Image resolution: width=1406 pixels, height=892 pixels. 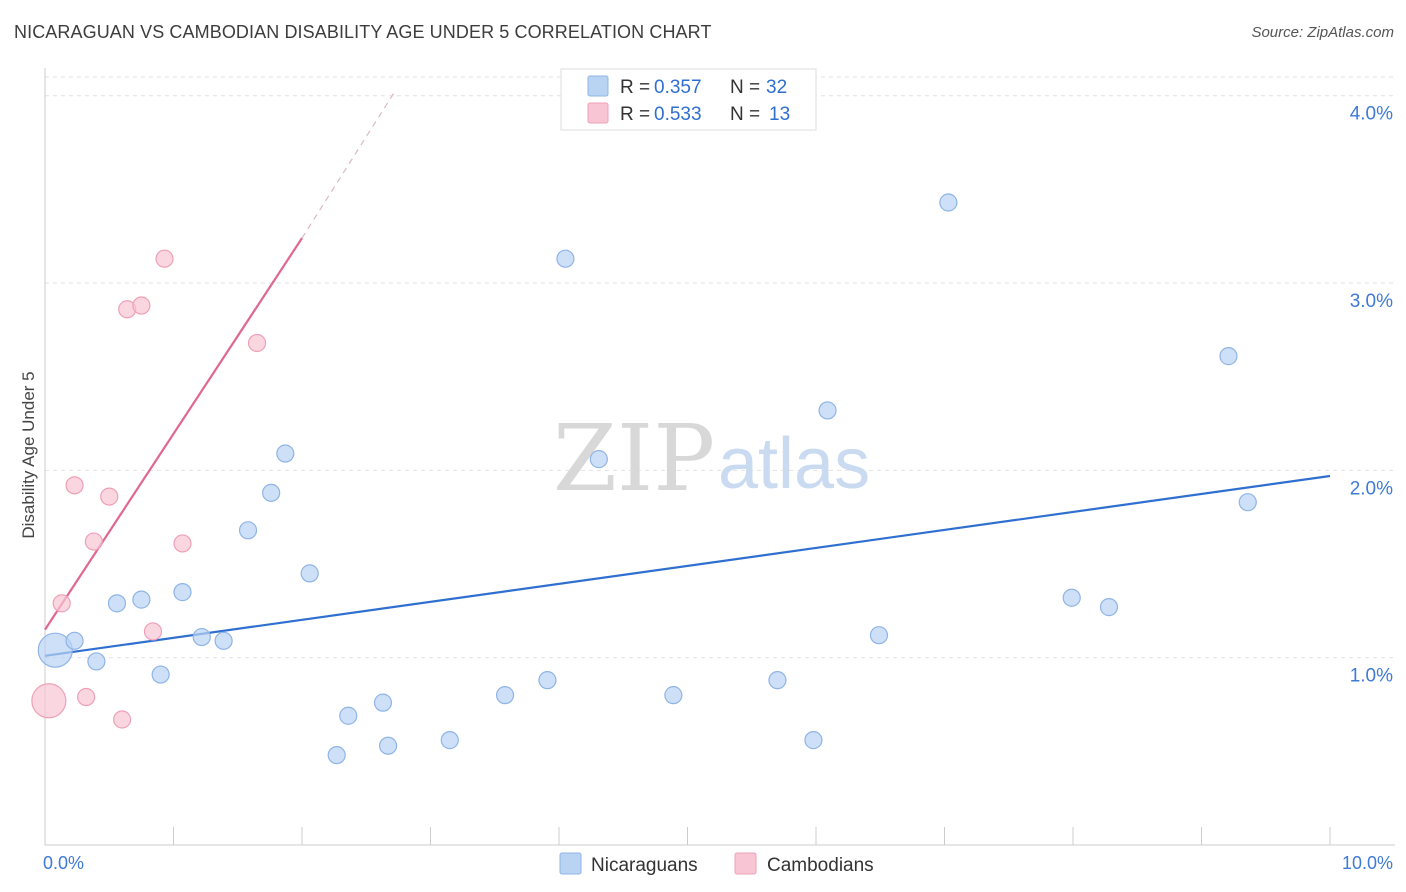 I want to click on trend-line-cambodians, so click(x=173, y=434).